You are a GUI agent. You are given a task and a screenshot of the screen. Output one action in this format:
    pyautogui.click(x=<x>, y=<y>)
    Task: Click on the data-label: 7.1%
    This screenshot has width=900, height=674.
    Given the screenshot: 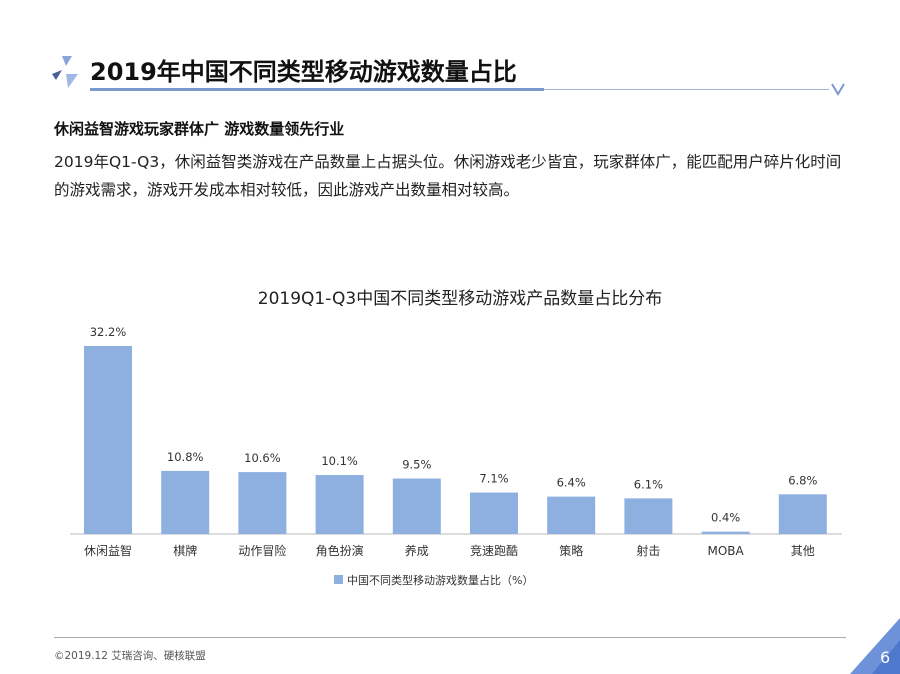 What is the action you would take?
    pyautogui.click(x=493, y=479)
    